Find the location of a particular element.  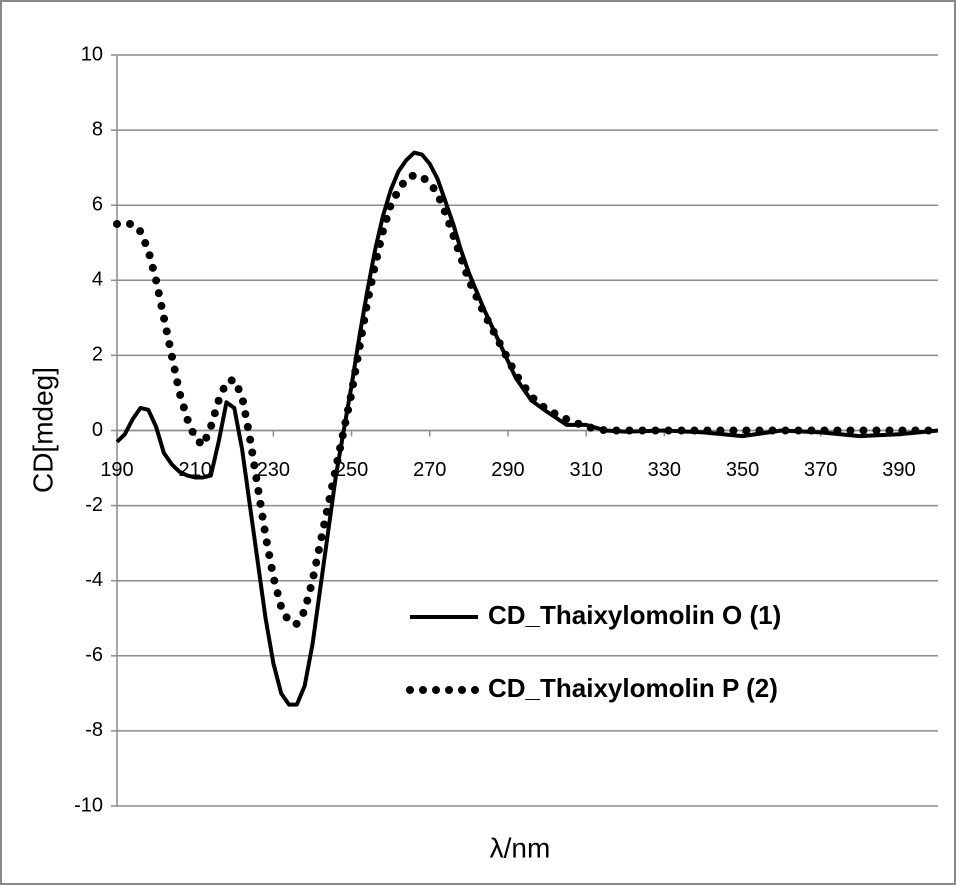

y-tick-label: -2 is located at coordinates (94, 505).